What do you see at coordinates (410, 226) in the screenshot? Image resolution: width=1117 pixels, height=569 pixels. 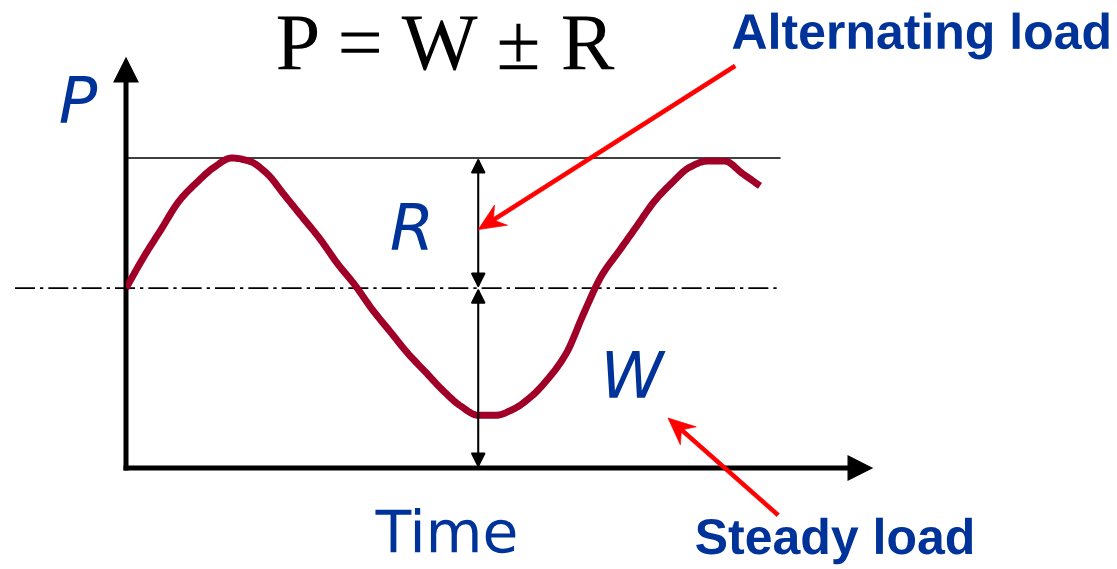 I see `annotation: R` at bounding box center [410, 226].